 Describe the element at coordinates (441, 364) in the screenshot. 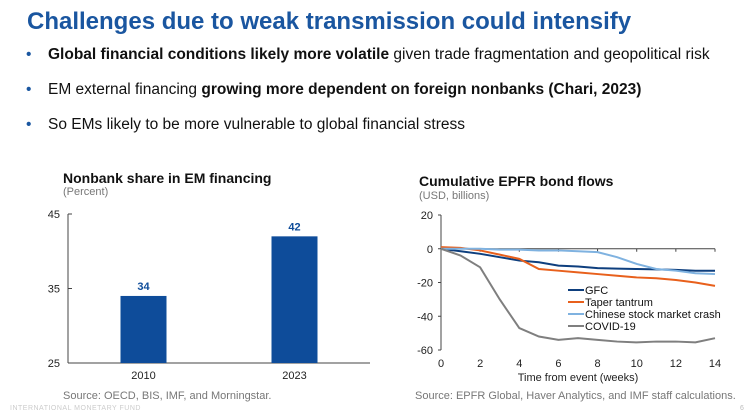

I see `line-x-tick-label: 0` at that location.